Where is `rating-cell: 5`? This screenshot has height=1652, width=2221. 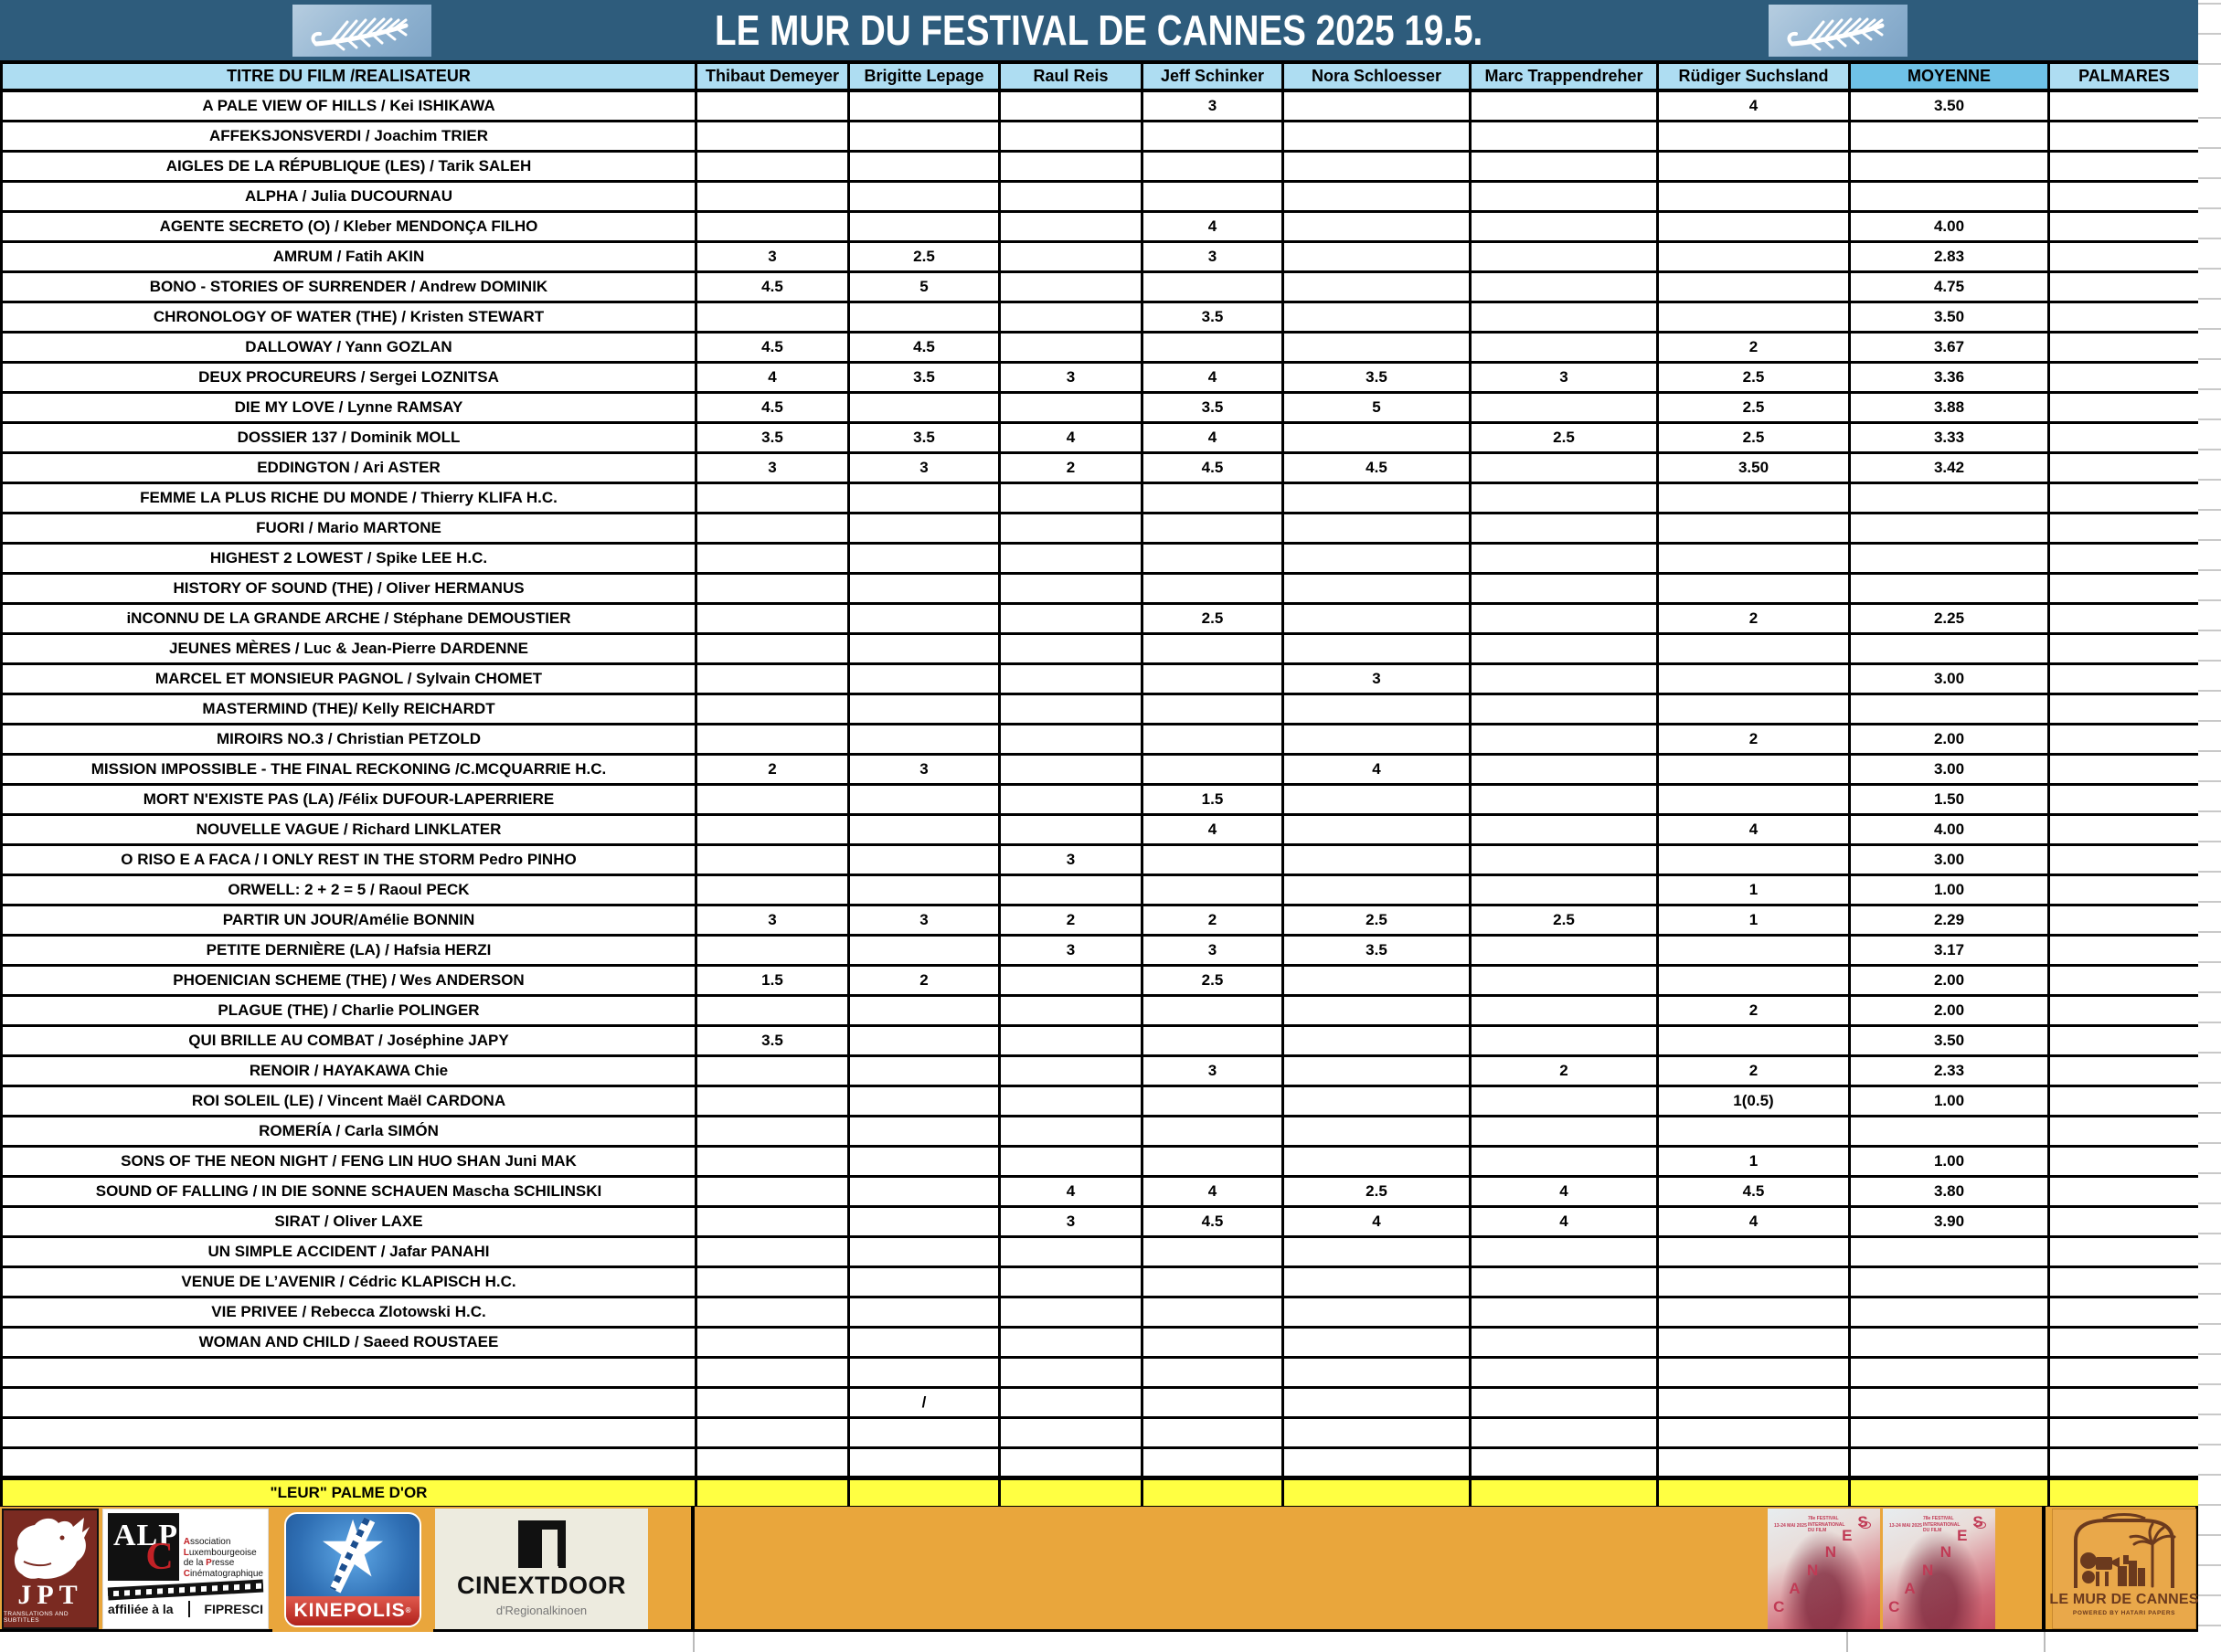 rating-cell: 5 is located at coordinates (924, 286).